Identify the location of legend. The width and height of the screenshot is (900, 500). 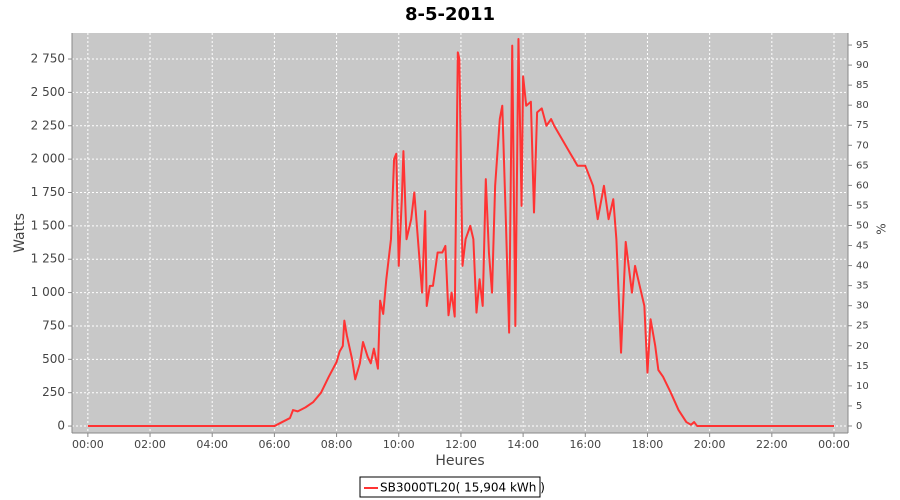
(450, 487).